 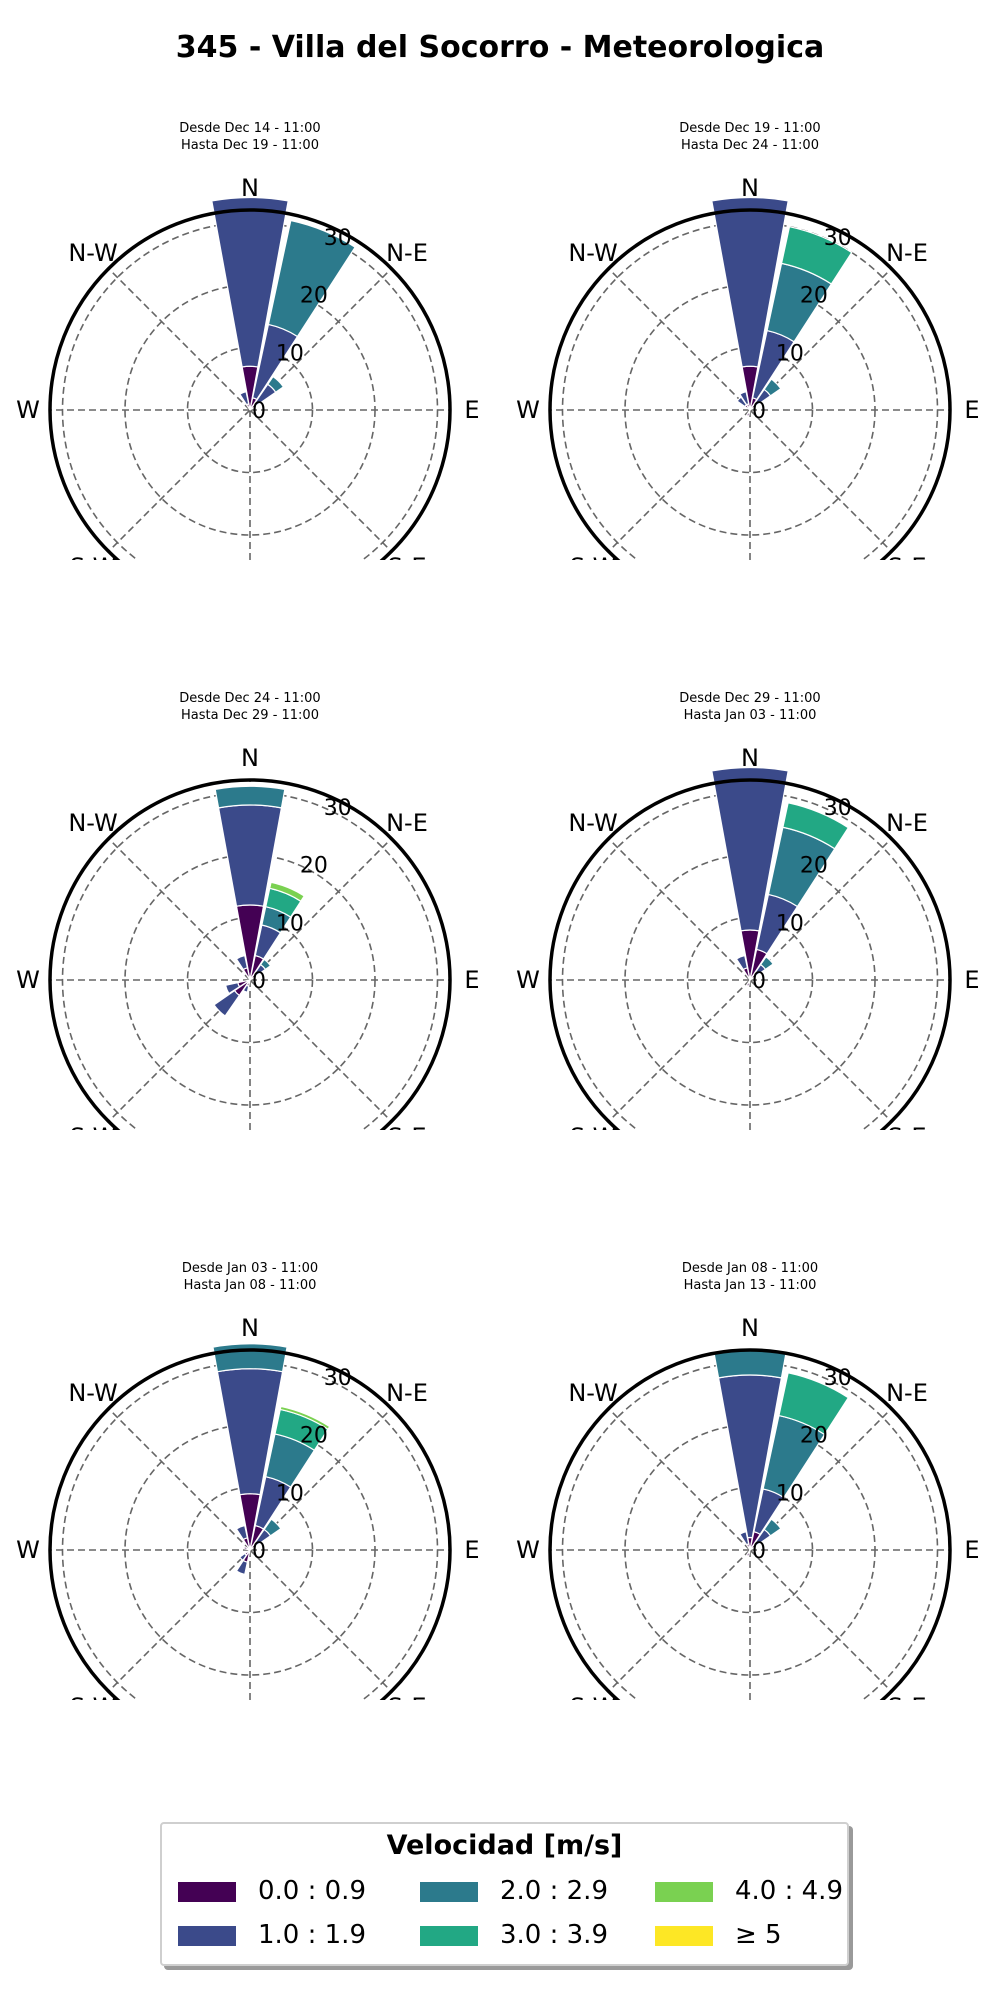 I want to click on period-from: Desde Dec 24 - 11:00, so click(x=250, y=698).